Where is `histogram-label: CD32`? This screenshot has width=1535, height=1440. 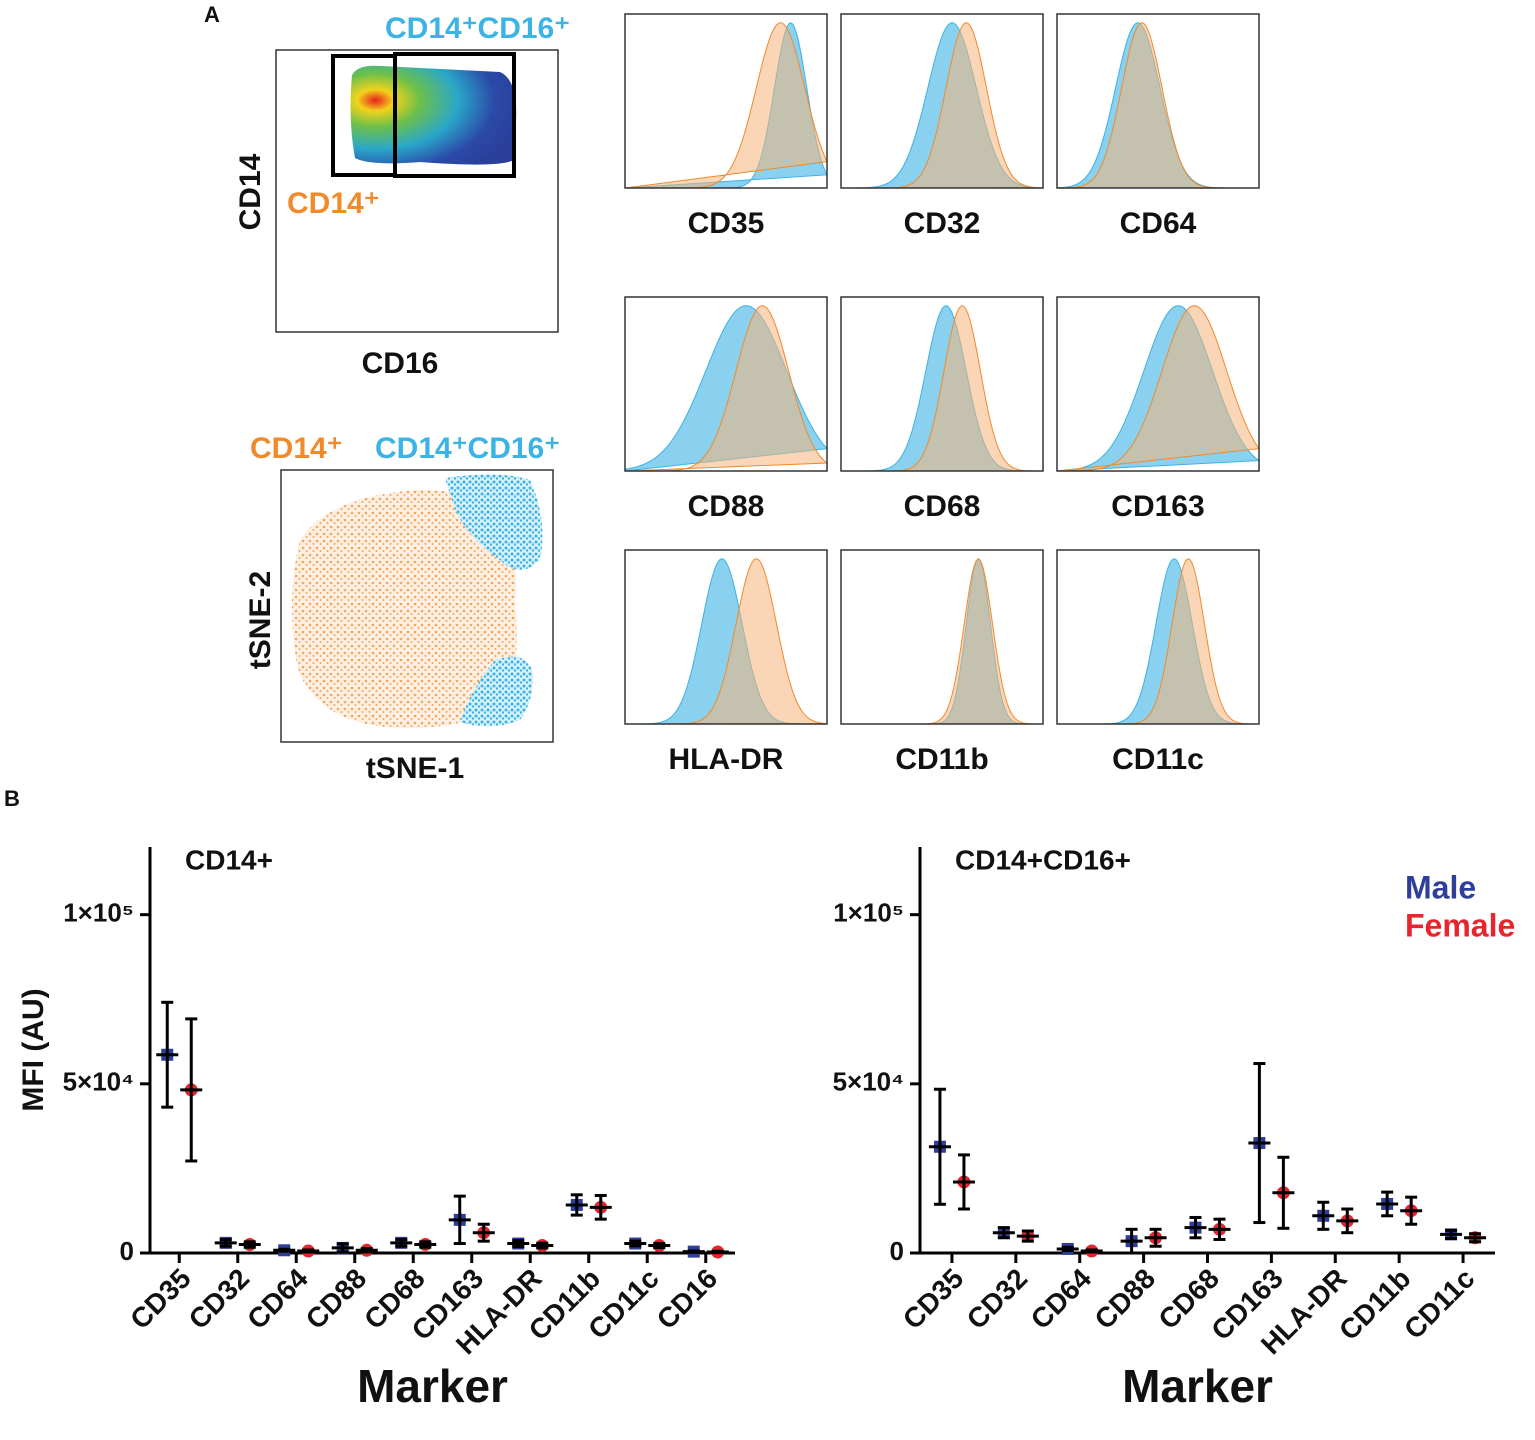
histogram-label: CD32 is located at coordinates (942, 223).